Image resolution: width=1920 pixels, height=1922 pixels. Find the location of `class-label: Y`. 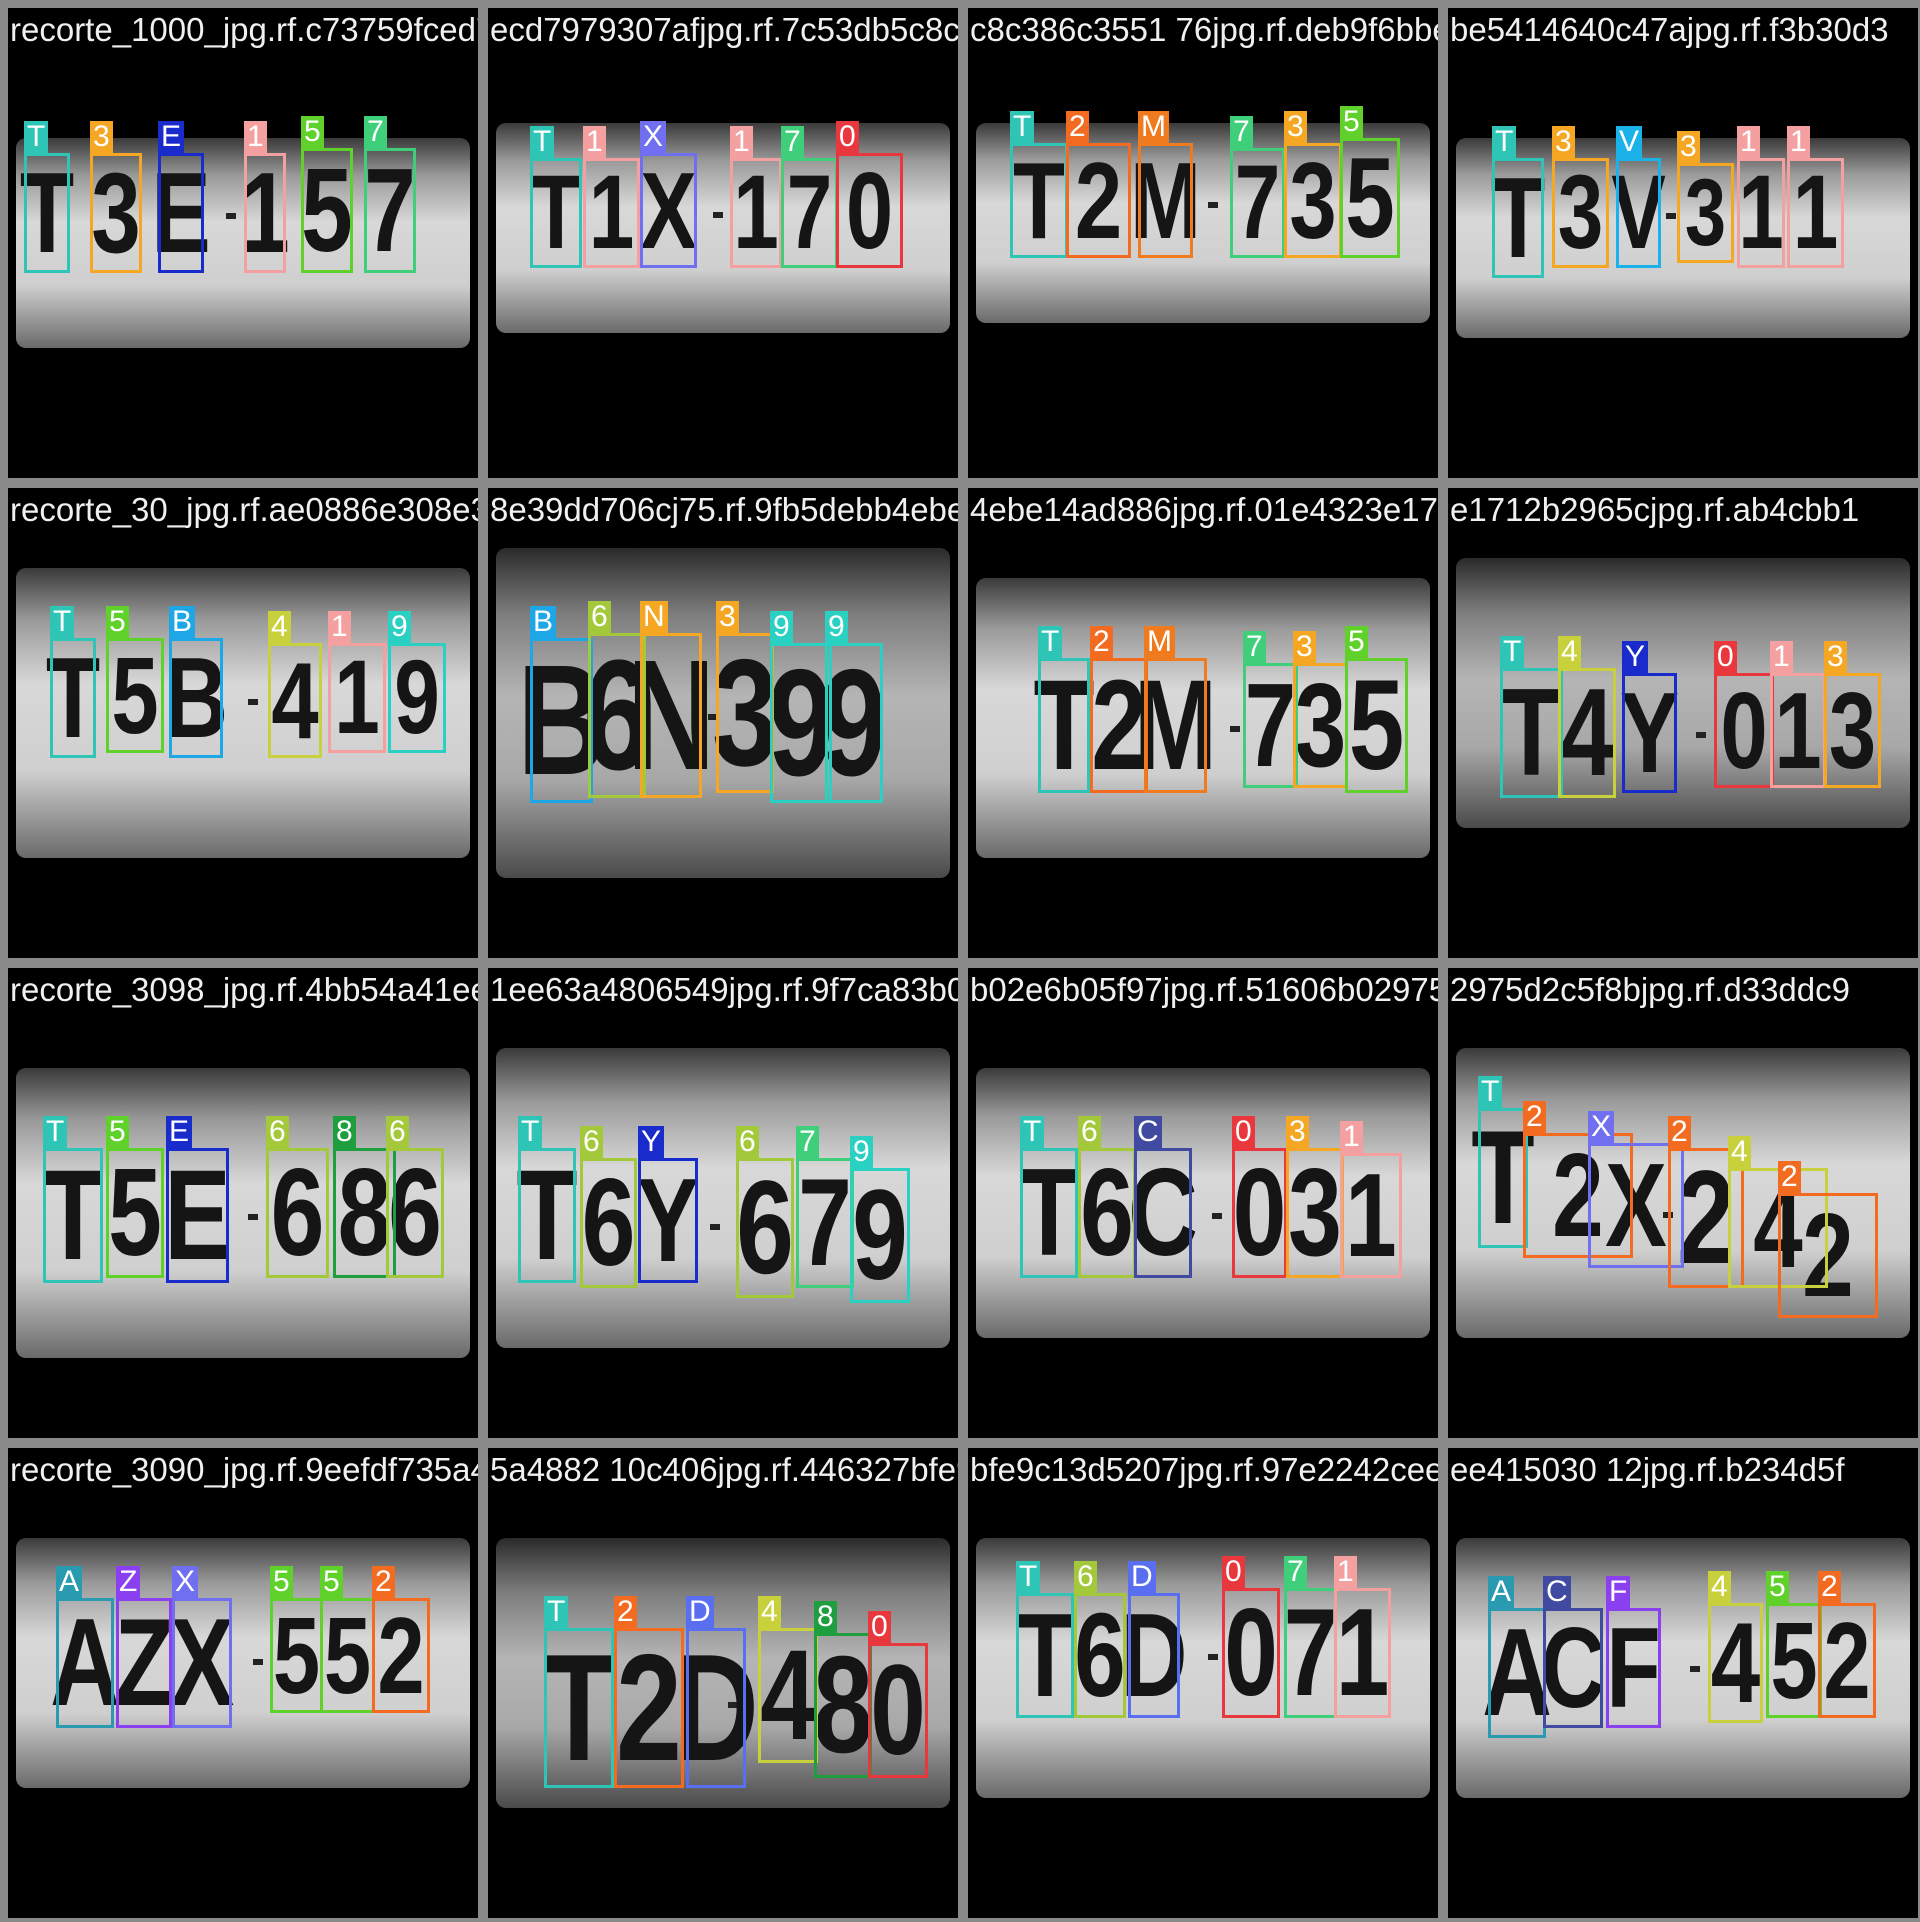

class-label: Y is located at coordinates (651, 1142).